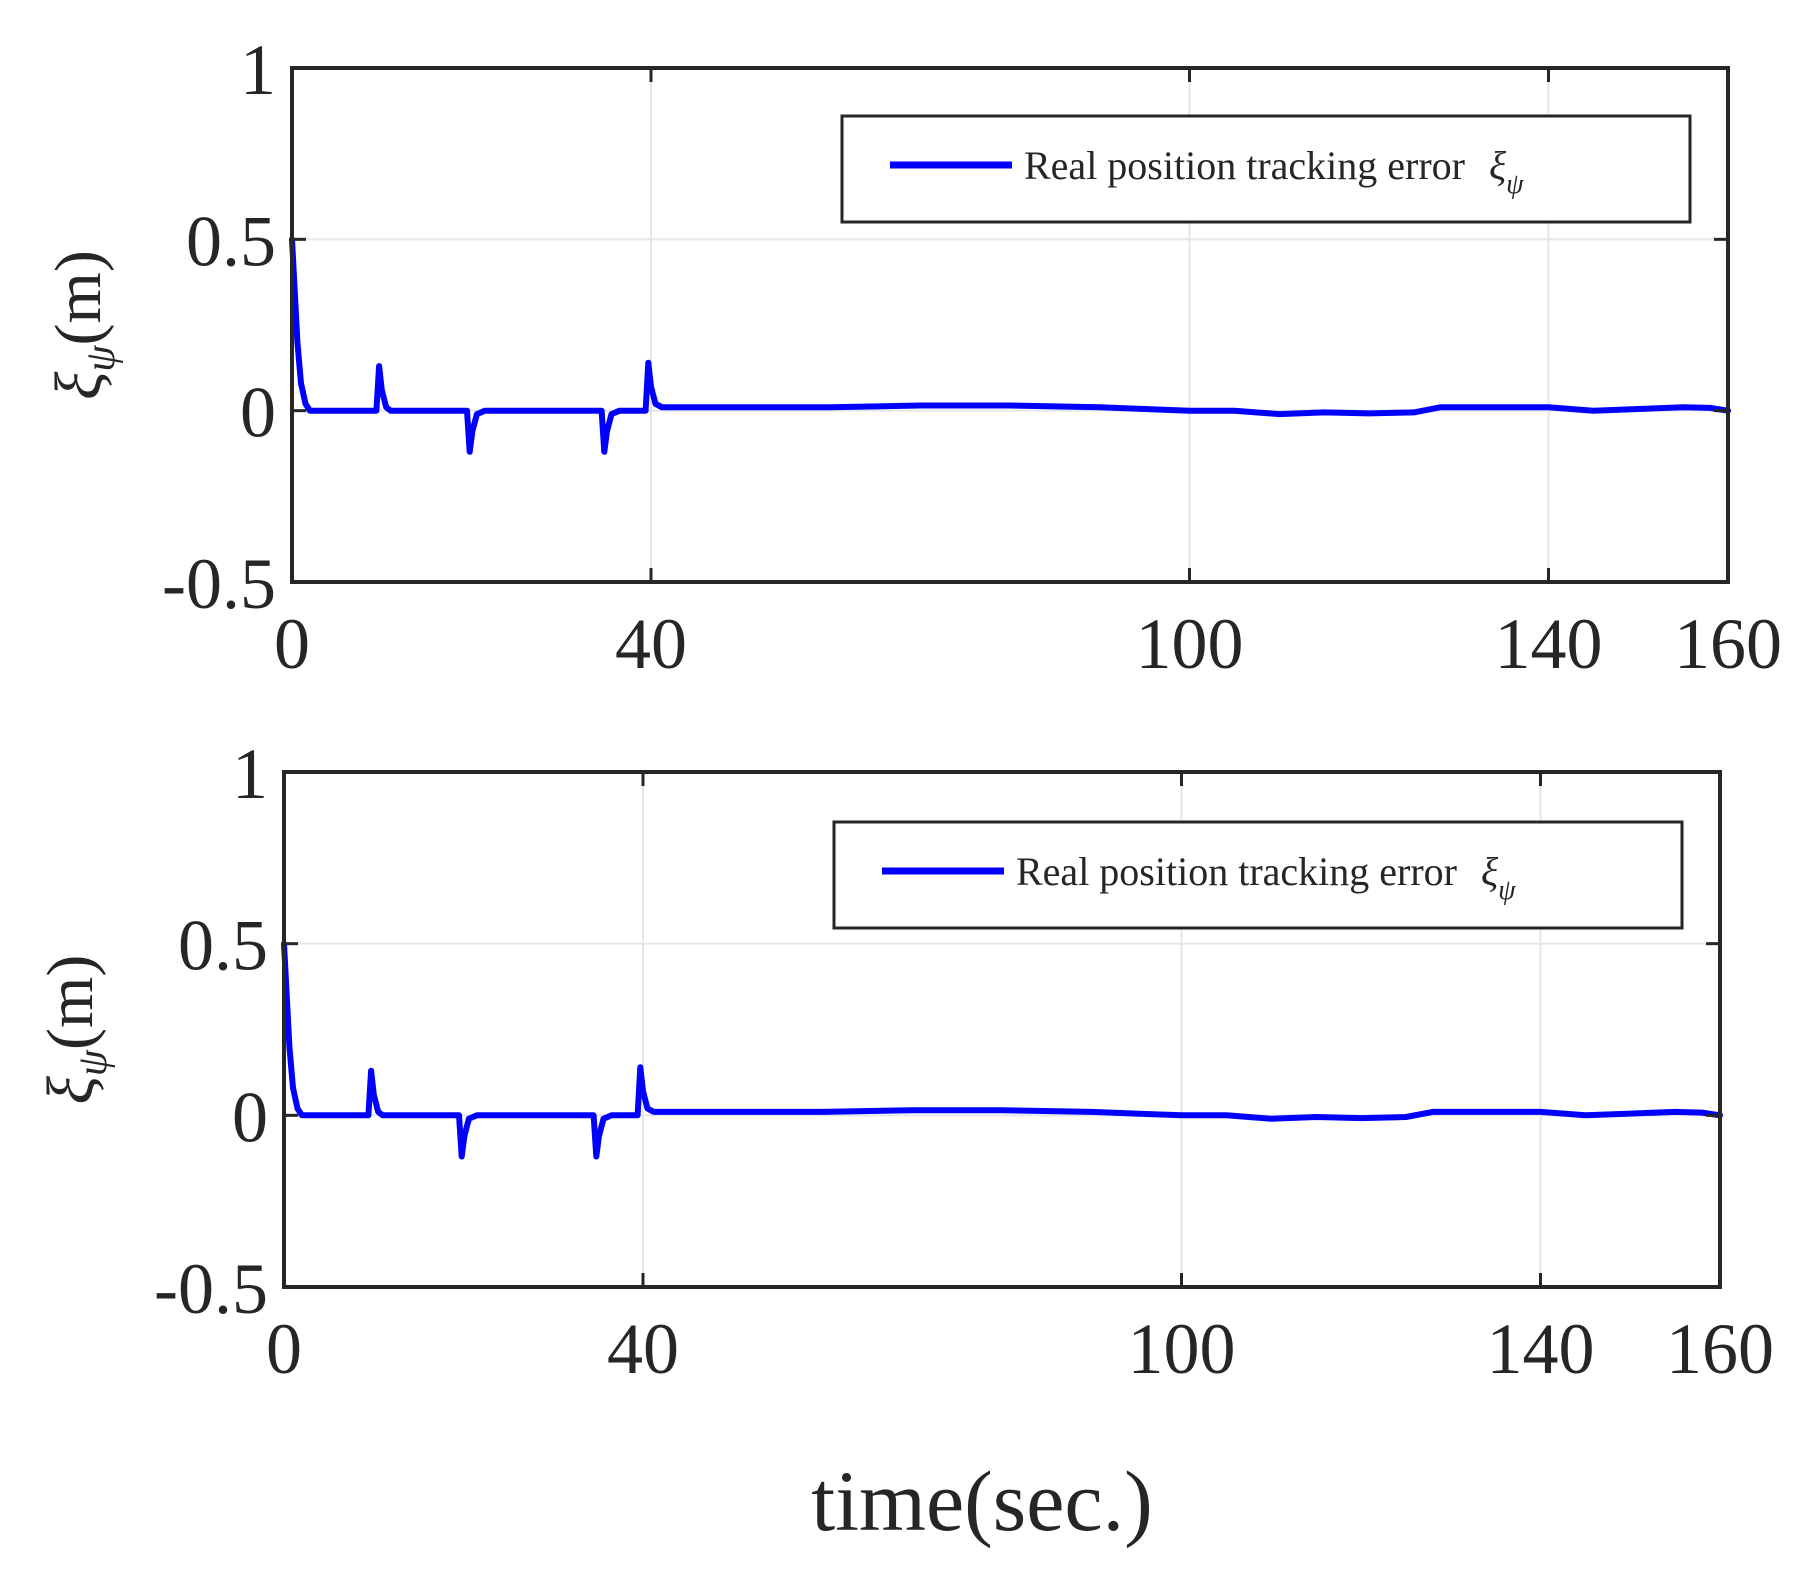 This screenshot has height=1571, width=1812. What do you see at coordinates (981, 1501) in the screenshot?
I see `x-axis-label: time(sec.)` at bounding box center [981, 1501].